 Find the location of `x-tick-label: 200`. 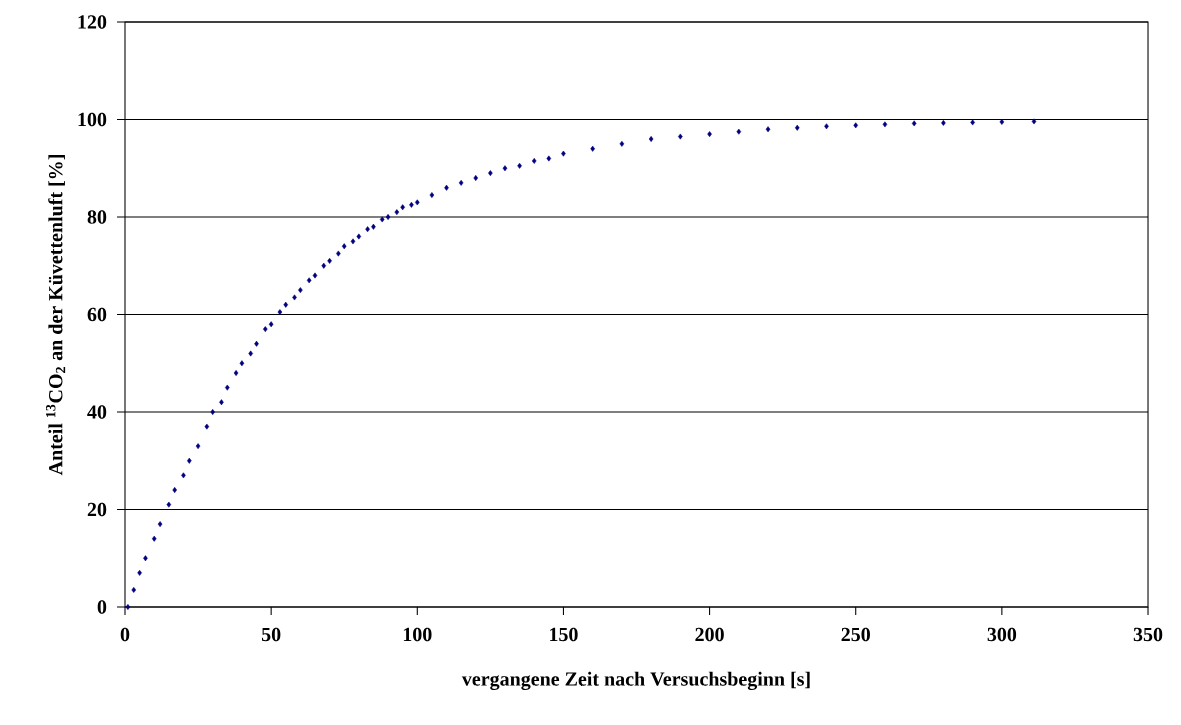

x-tick-label: 200 is located at coordinates (709, 634).